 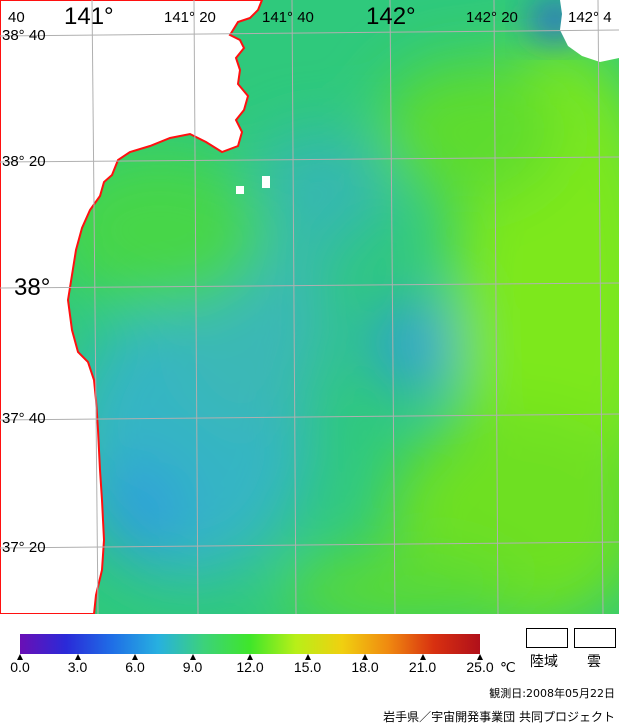 I want to click on colorbar-tick-label: 6.0, so click(x=135, y=667).